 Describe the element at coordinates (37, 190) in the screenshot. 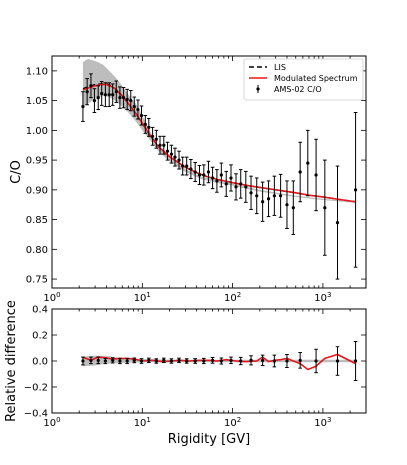

I see `top-y-tick-label: 0.90` at that location.